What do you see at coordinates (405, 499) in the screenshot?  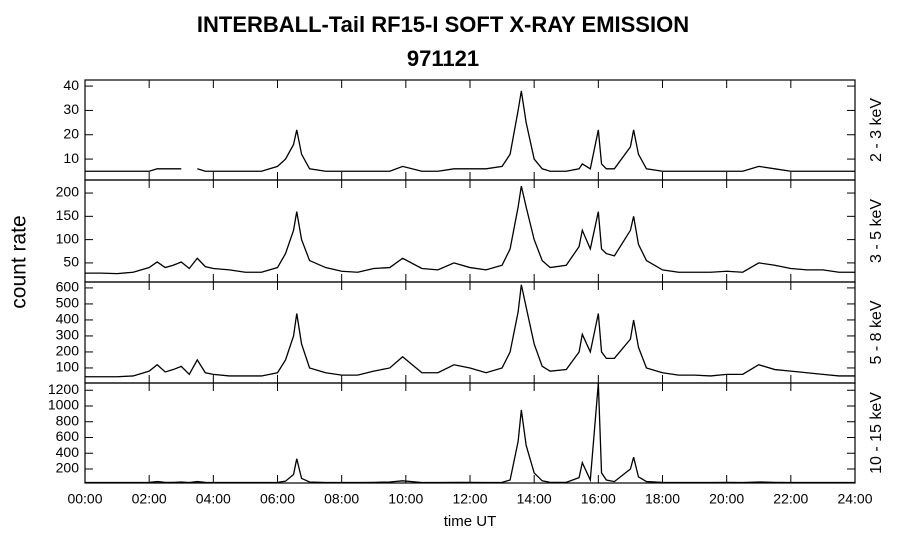 I see `x-tick-label: 10:00` at bounding box center [405, 499].